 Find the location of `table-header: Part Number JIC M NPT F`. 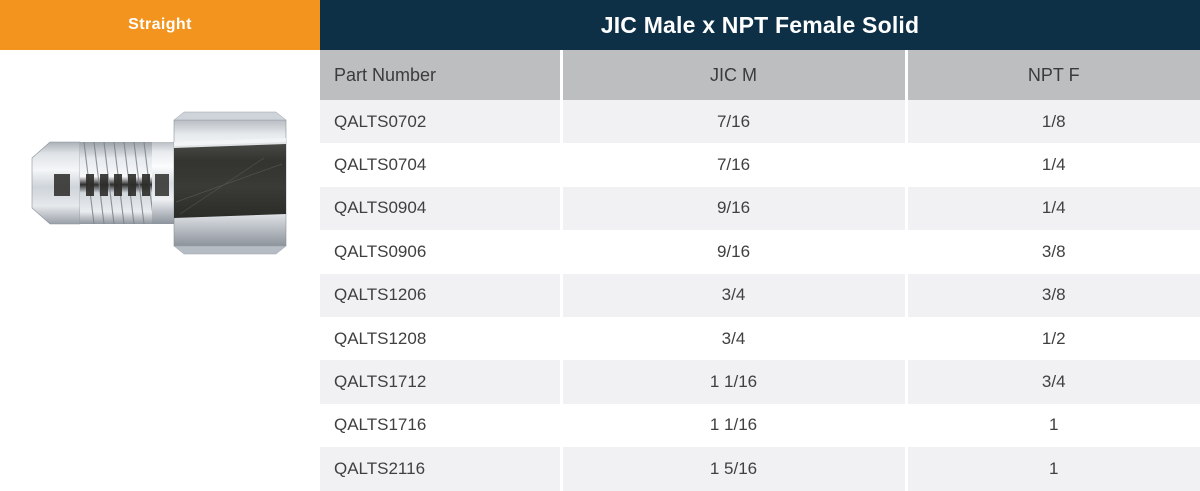

table-header: Part Number JIC M NPT F is located at coordinates (760, 75).